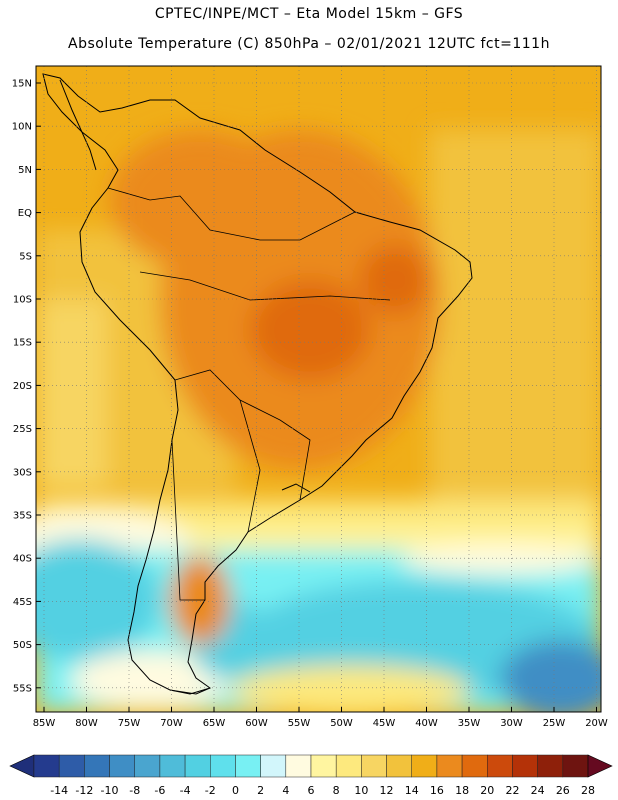 This screenshot has height=800, width=618. Describe the element at coordinates (25, 256) in the screenshot. I see `lat-label: 5S` at that location.